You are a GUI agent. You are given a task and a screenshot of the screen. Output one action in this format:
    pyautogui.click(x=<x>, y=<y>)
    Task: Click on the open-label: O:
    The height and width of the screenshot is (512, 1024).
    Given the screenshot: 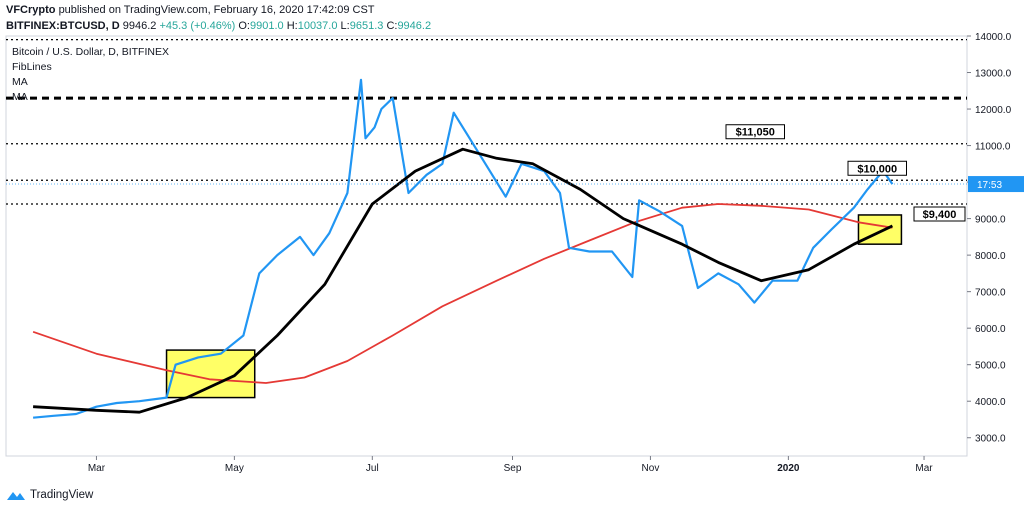 What is the action you would take?
    pyautogui.click(x=244, y=26)
    